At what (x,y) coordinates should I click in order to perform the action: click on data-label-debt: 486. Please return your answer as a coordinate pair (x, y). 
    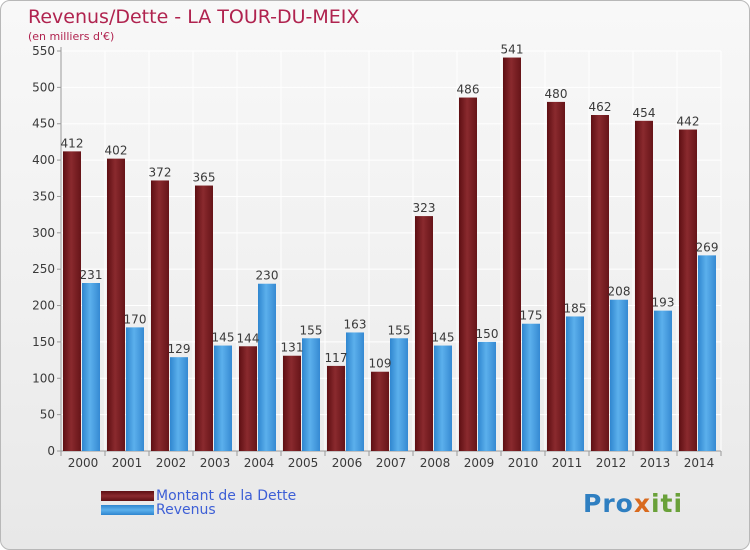
    Looking at the image, I should click on (468, 90).